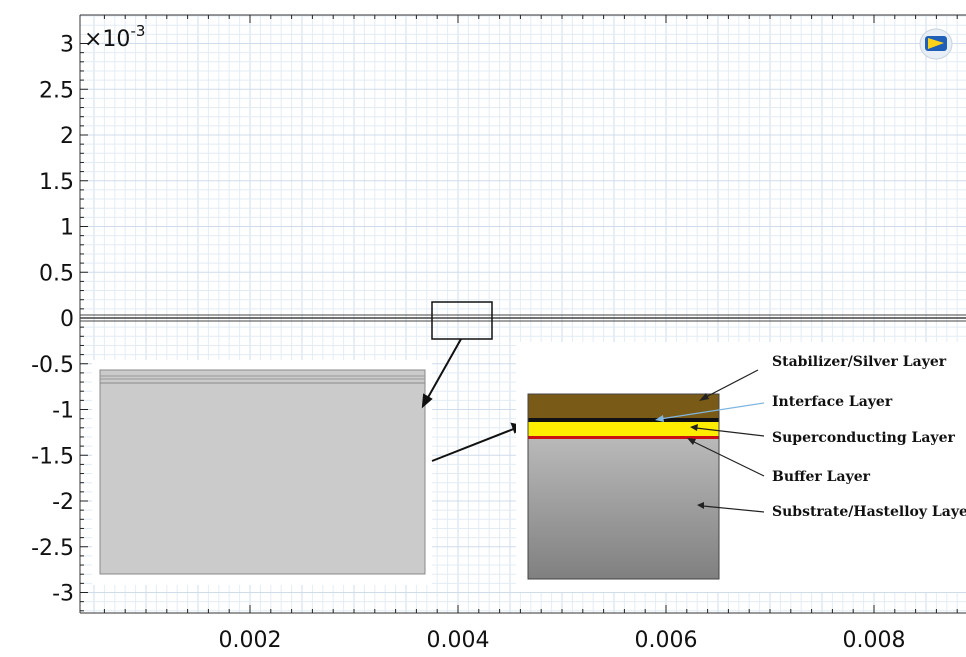 This screenshot has width=966, height=657. I want to click on label-interface: Interface Layer, so click(832, 402).